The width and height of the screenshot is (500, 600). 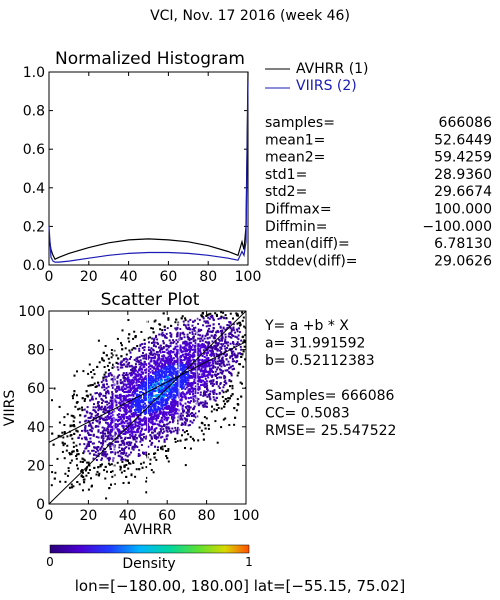 What do you see at coordinates (463, 175) in the screenshot?
I see `stat-value: 28.9360` at bounding box center [463, 175].